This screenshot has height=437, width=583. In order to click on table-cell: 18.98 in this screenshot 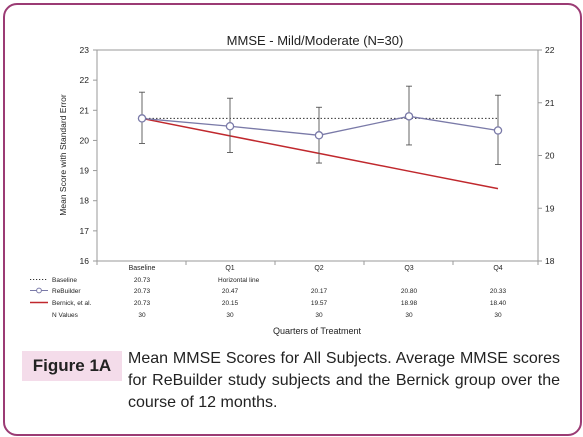, I will do `click(409, 303)`.